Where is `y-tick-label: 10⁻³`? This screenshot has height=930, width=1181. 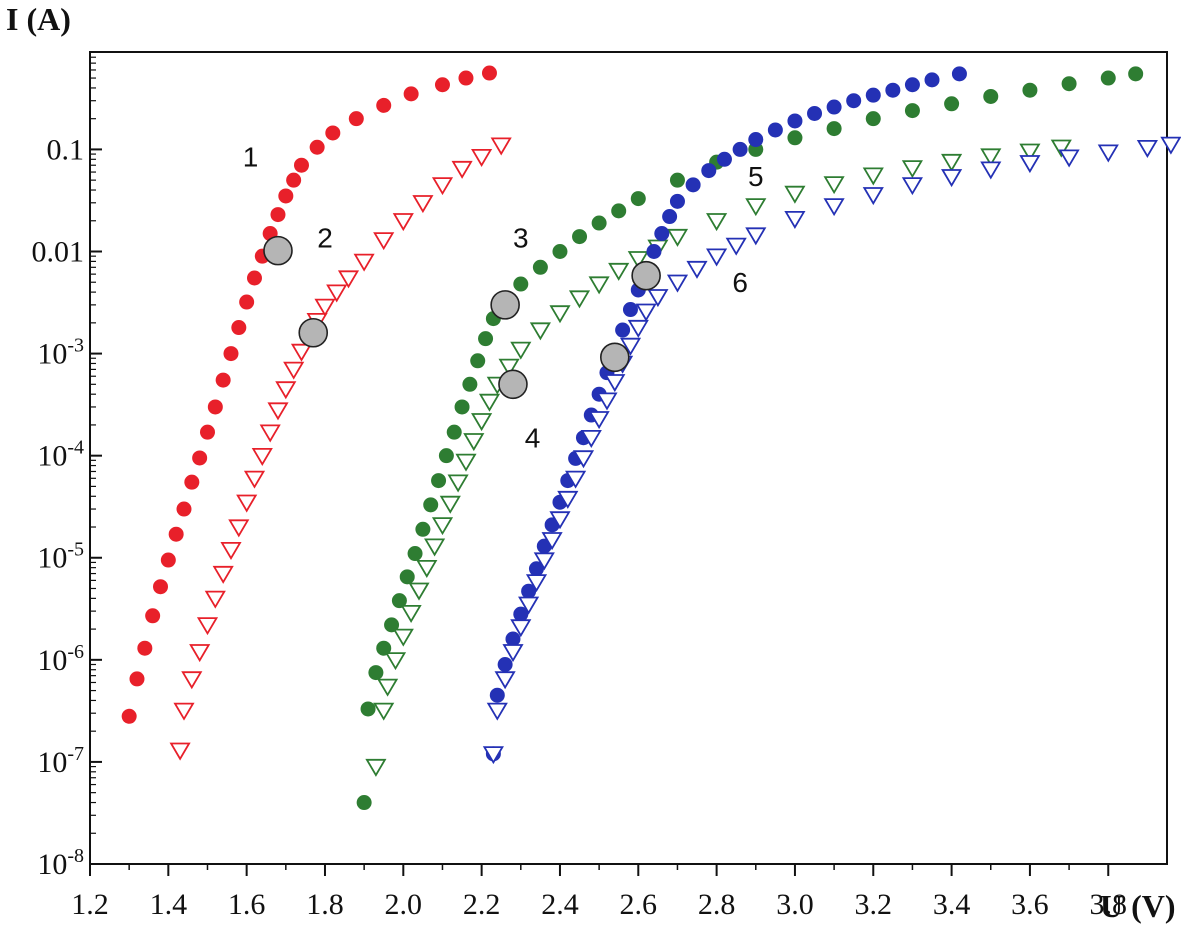
y-tick-label: 10⁻³ is located at coordinates (60, 353).